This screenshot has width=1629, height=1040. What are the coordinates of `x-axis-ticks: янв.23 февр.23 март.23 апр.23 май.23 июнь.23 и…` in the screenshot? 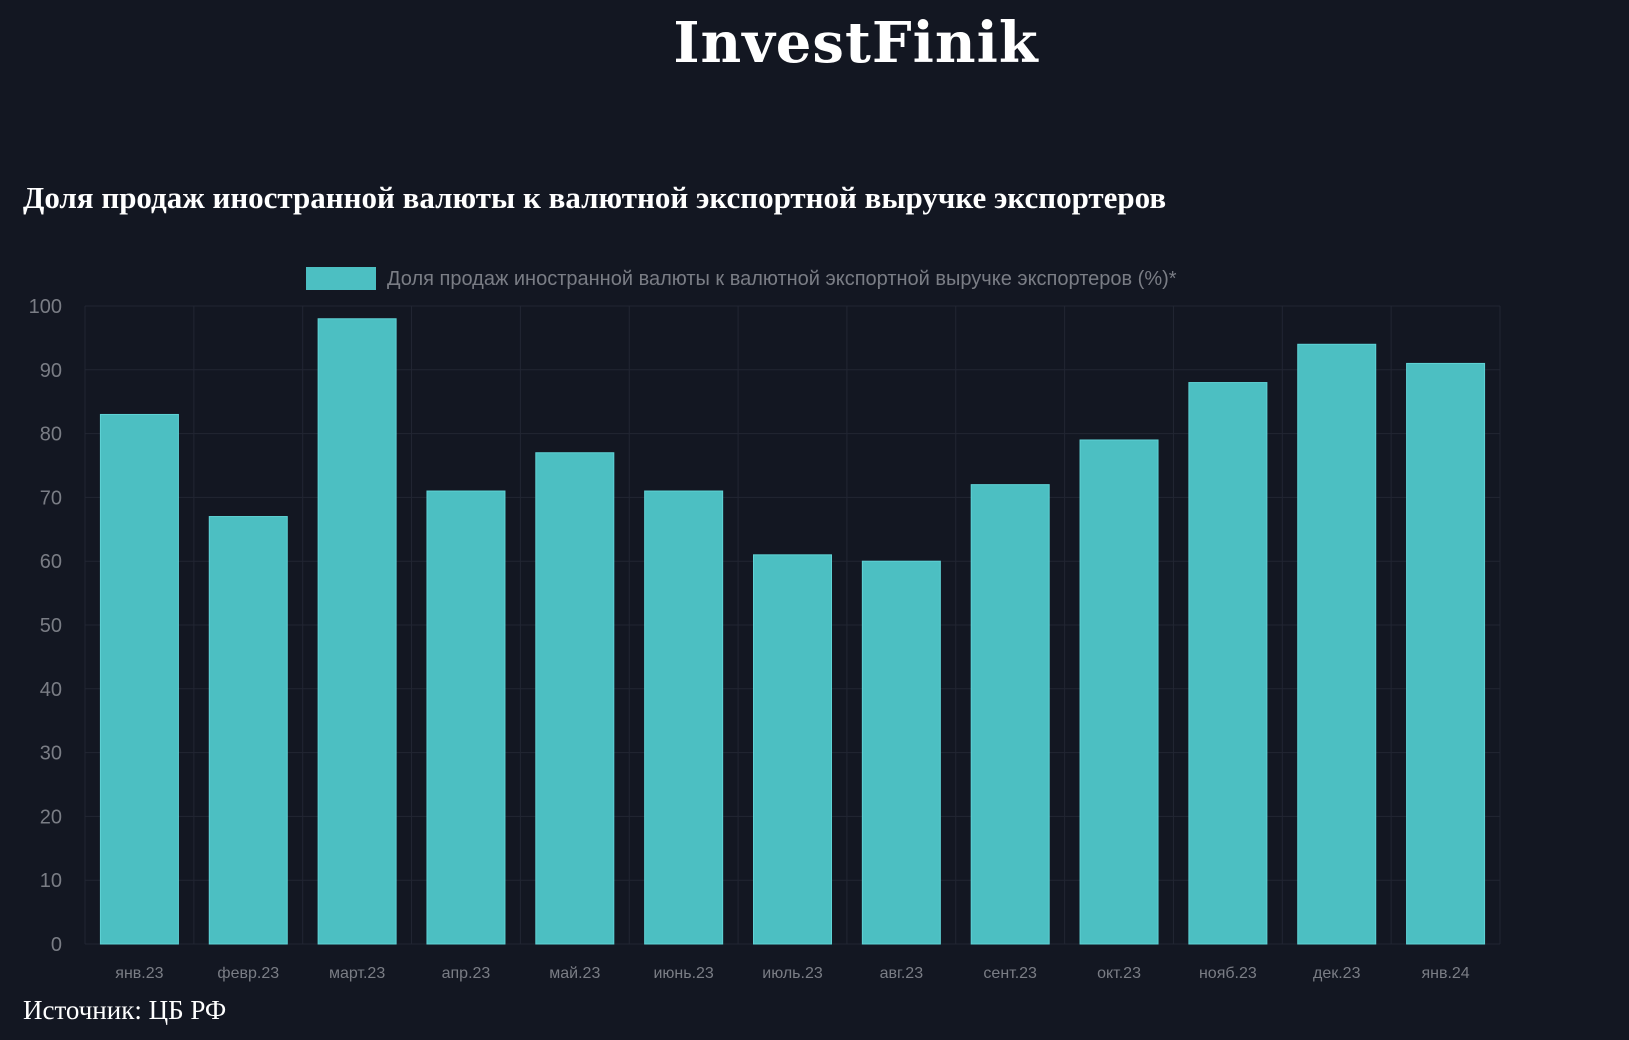 It's located at (792, 973).